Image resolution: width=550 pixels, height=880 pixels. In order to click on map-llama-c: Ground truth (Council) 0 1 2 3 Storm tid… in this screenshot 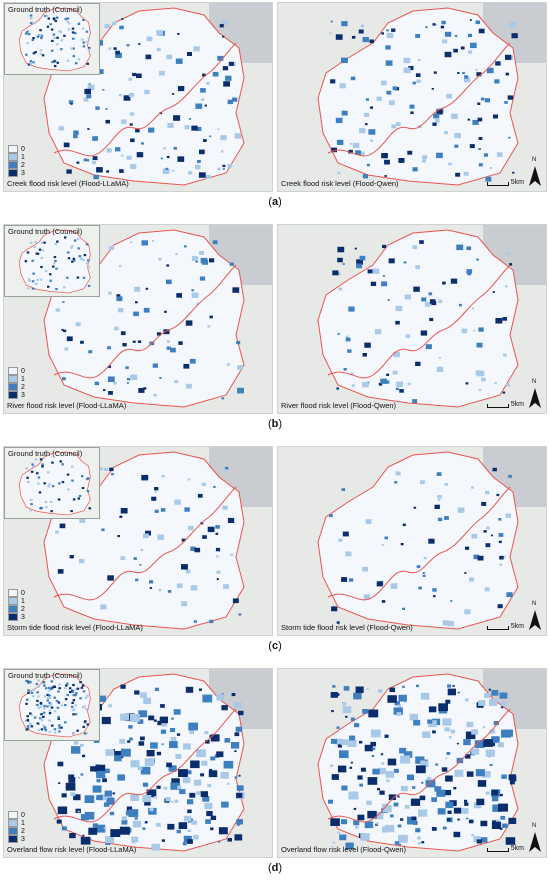, I will do `click(138, 541)`.